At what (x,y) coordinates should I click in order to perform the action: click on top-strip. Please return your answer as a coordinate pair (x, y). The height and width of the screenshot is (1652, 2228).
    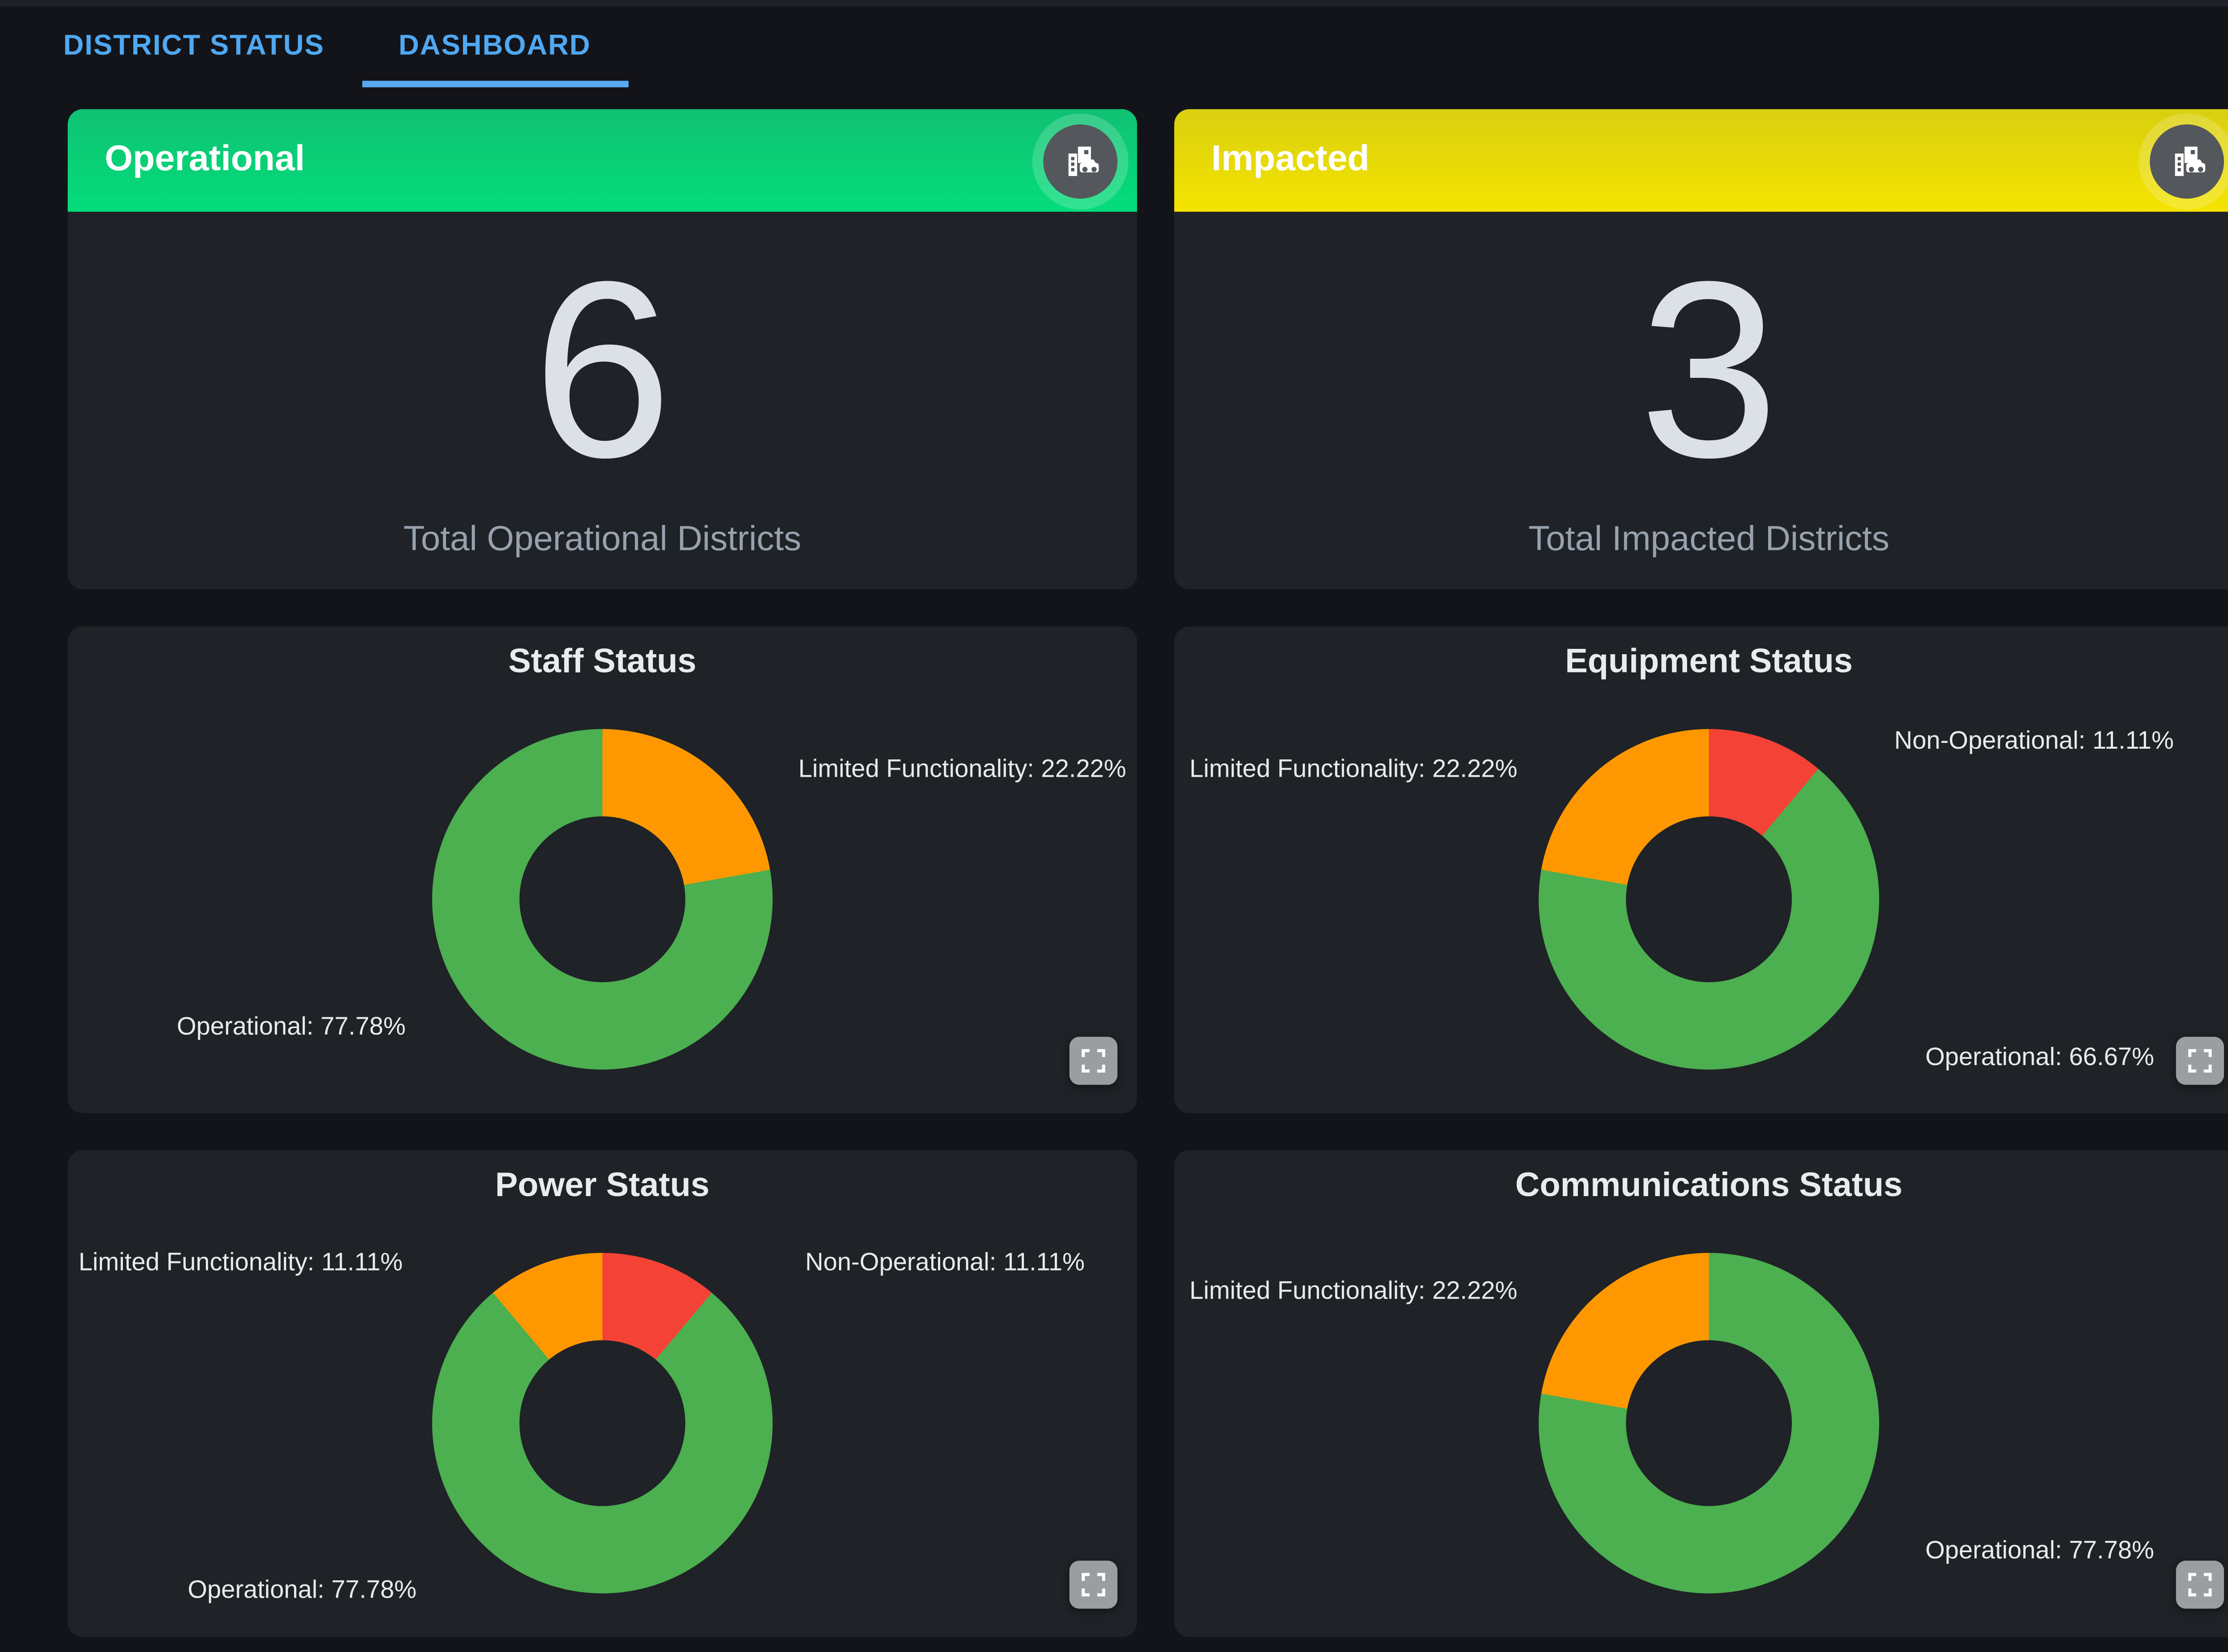
    Looking at the image, I should click on (1114, 3).